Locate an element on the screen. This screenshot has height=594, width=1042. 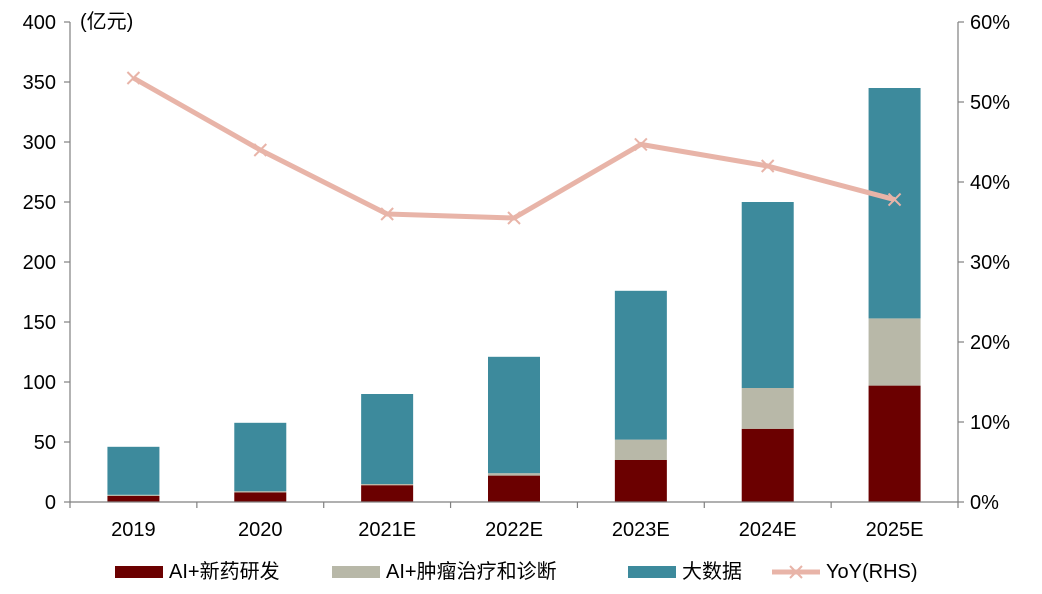
y-axis-left: 0 50 100 150 200 250 300 350 400 is located at coordinates (46, 263).